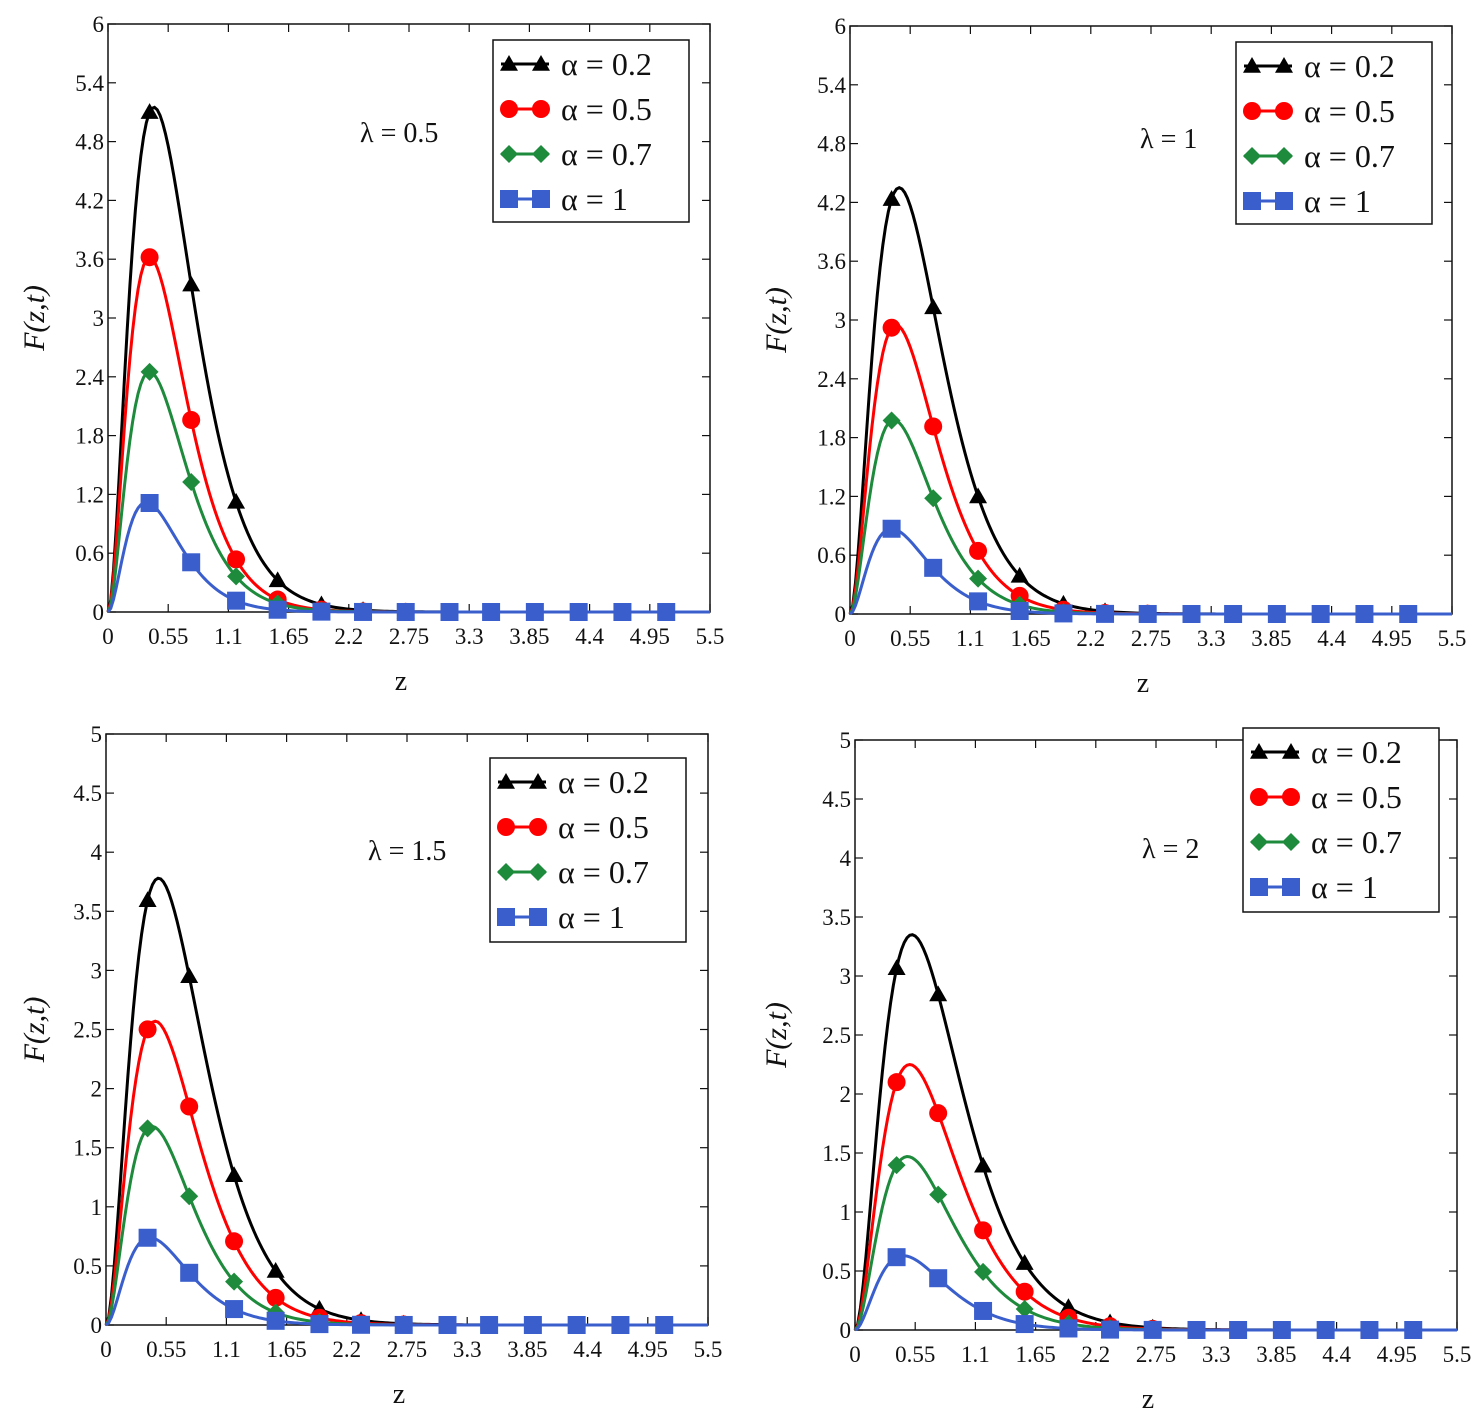 The width and height of the screenshot is (1484, 1416). I want to click on y-tick-label: 2.5, so click(836, 1035).